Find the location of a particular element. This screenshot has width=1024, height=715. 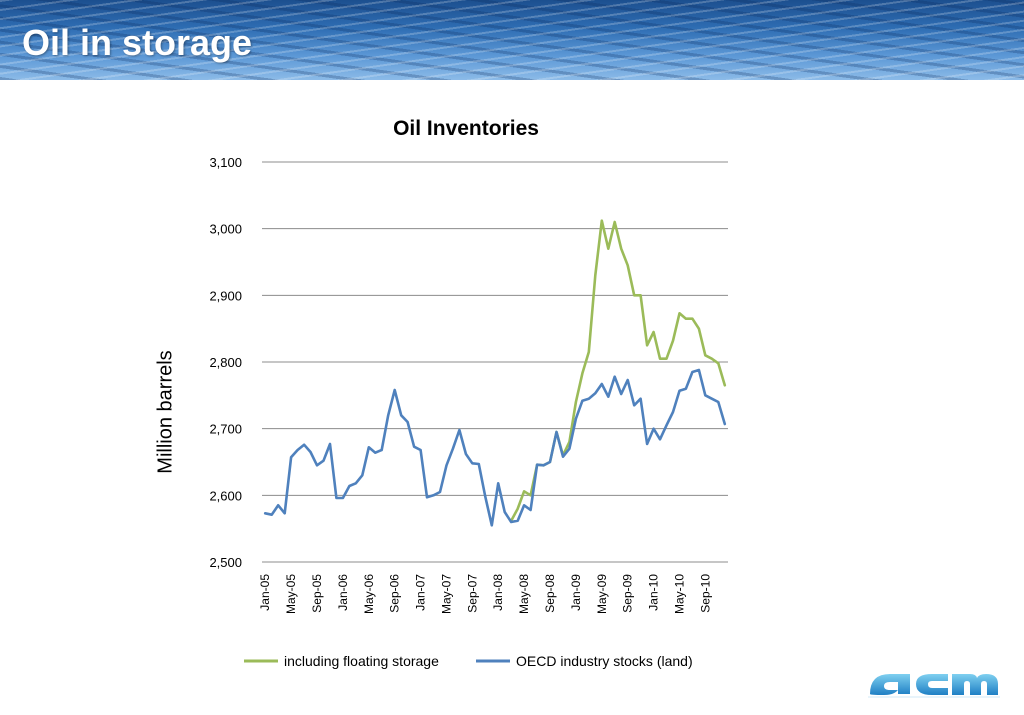

legend-label: OECD industry stocks (land) is located at coordinates (604, 661).